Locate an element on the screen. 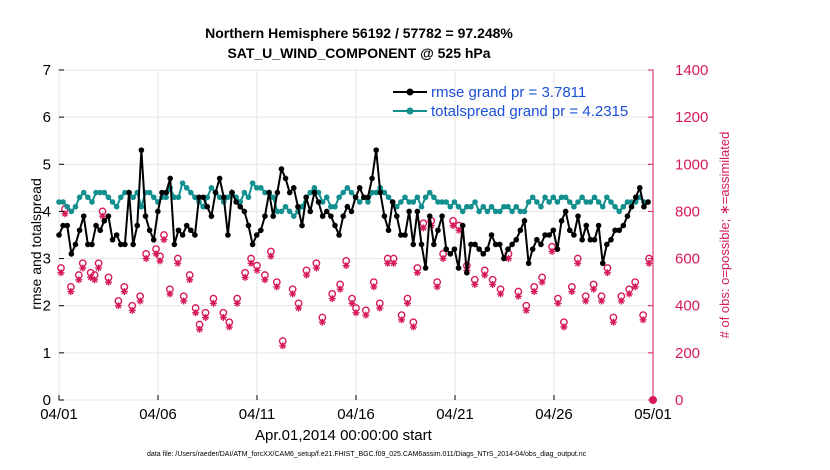  y-left-tick-label: 2 is located at coordinates (47, 306).